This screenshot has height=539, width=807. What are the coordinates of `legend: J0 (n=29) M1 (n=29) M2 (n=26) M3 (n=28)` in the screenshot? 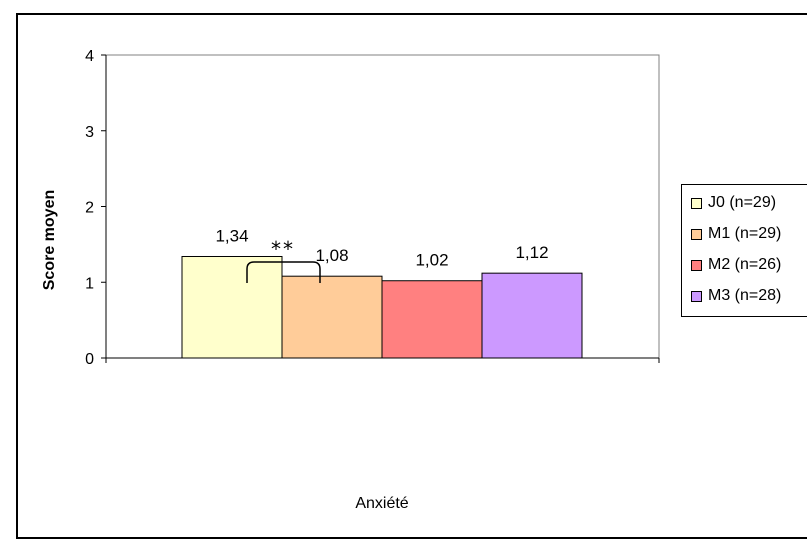 It's located at (744, 250).